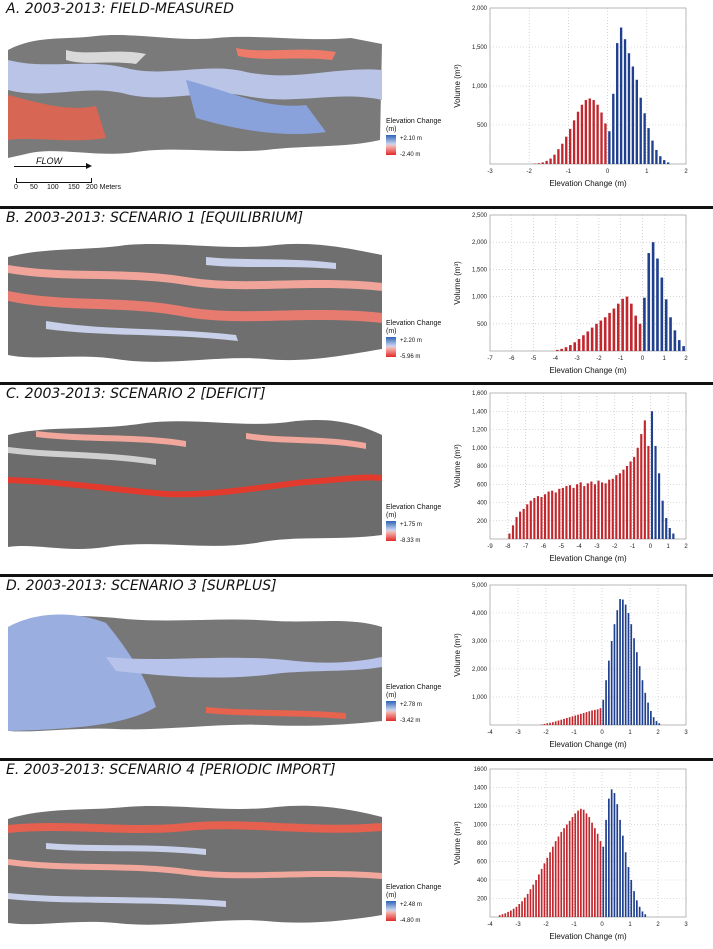  What do you see at coordinates (410, 921) in the screenshot?
I see `legend-low: -4.80 m` at bounding box center [410, 921].